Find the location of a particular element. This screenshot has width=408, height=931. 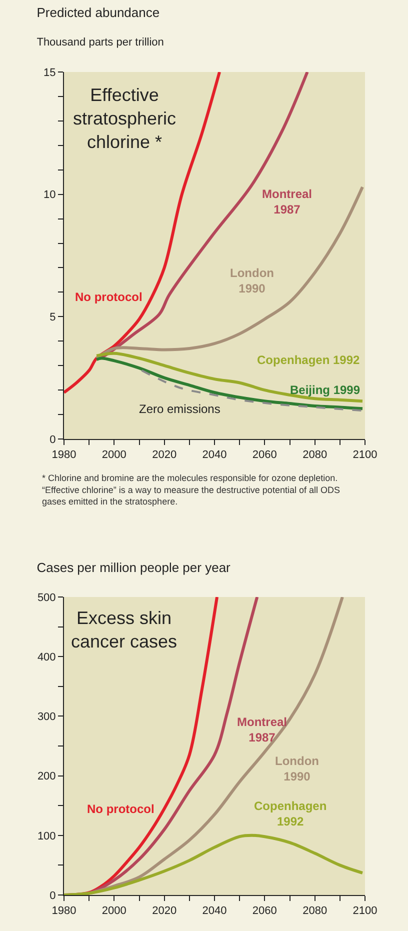

y-tick-label: 300 is located at coordinates (46, 717).